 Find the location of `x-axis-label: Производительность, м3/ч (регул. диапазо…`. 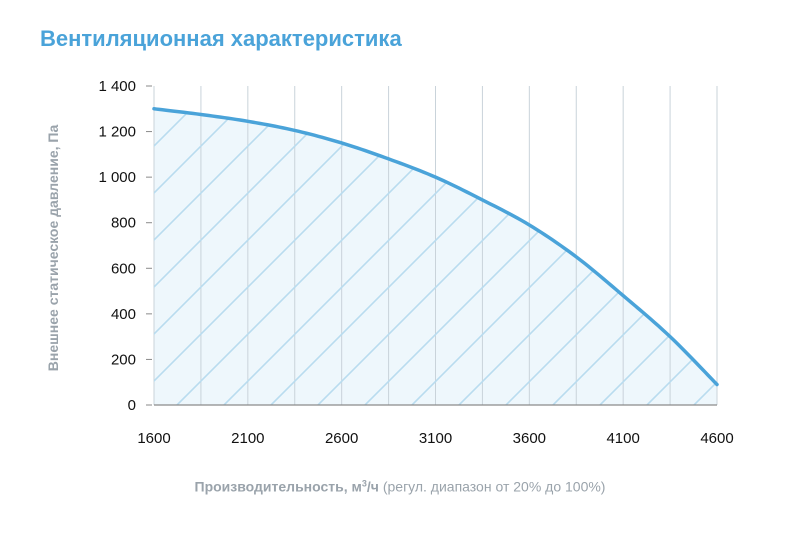

x-axis-label: Производительность, м3/ч (регул. диапазо… is located at coordinates (400, 486).